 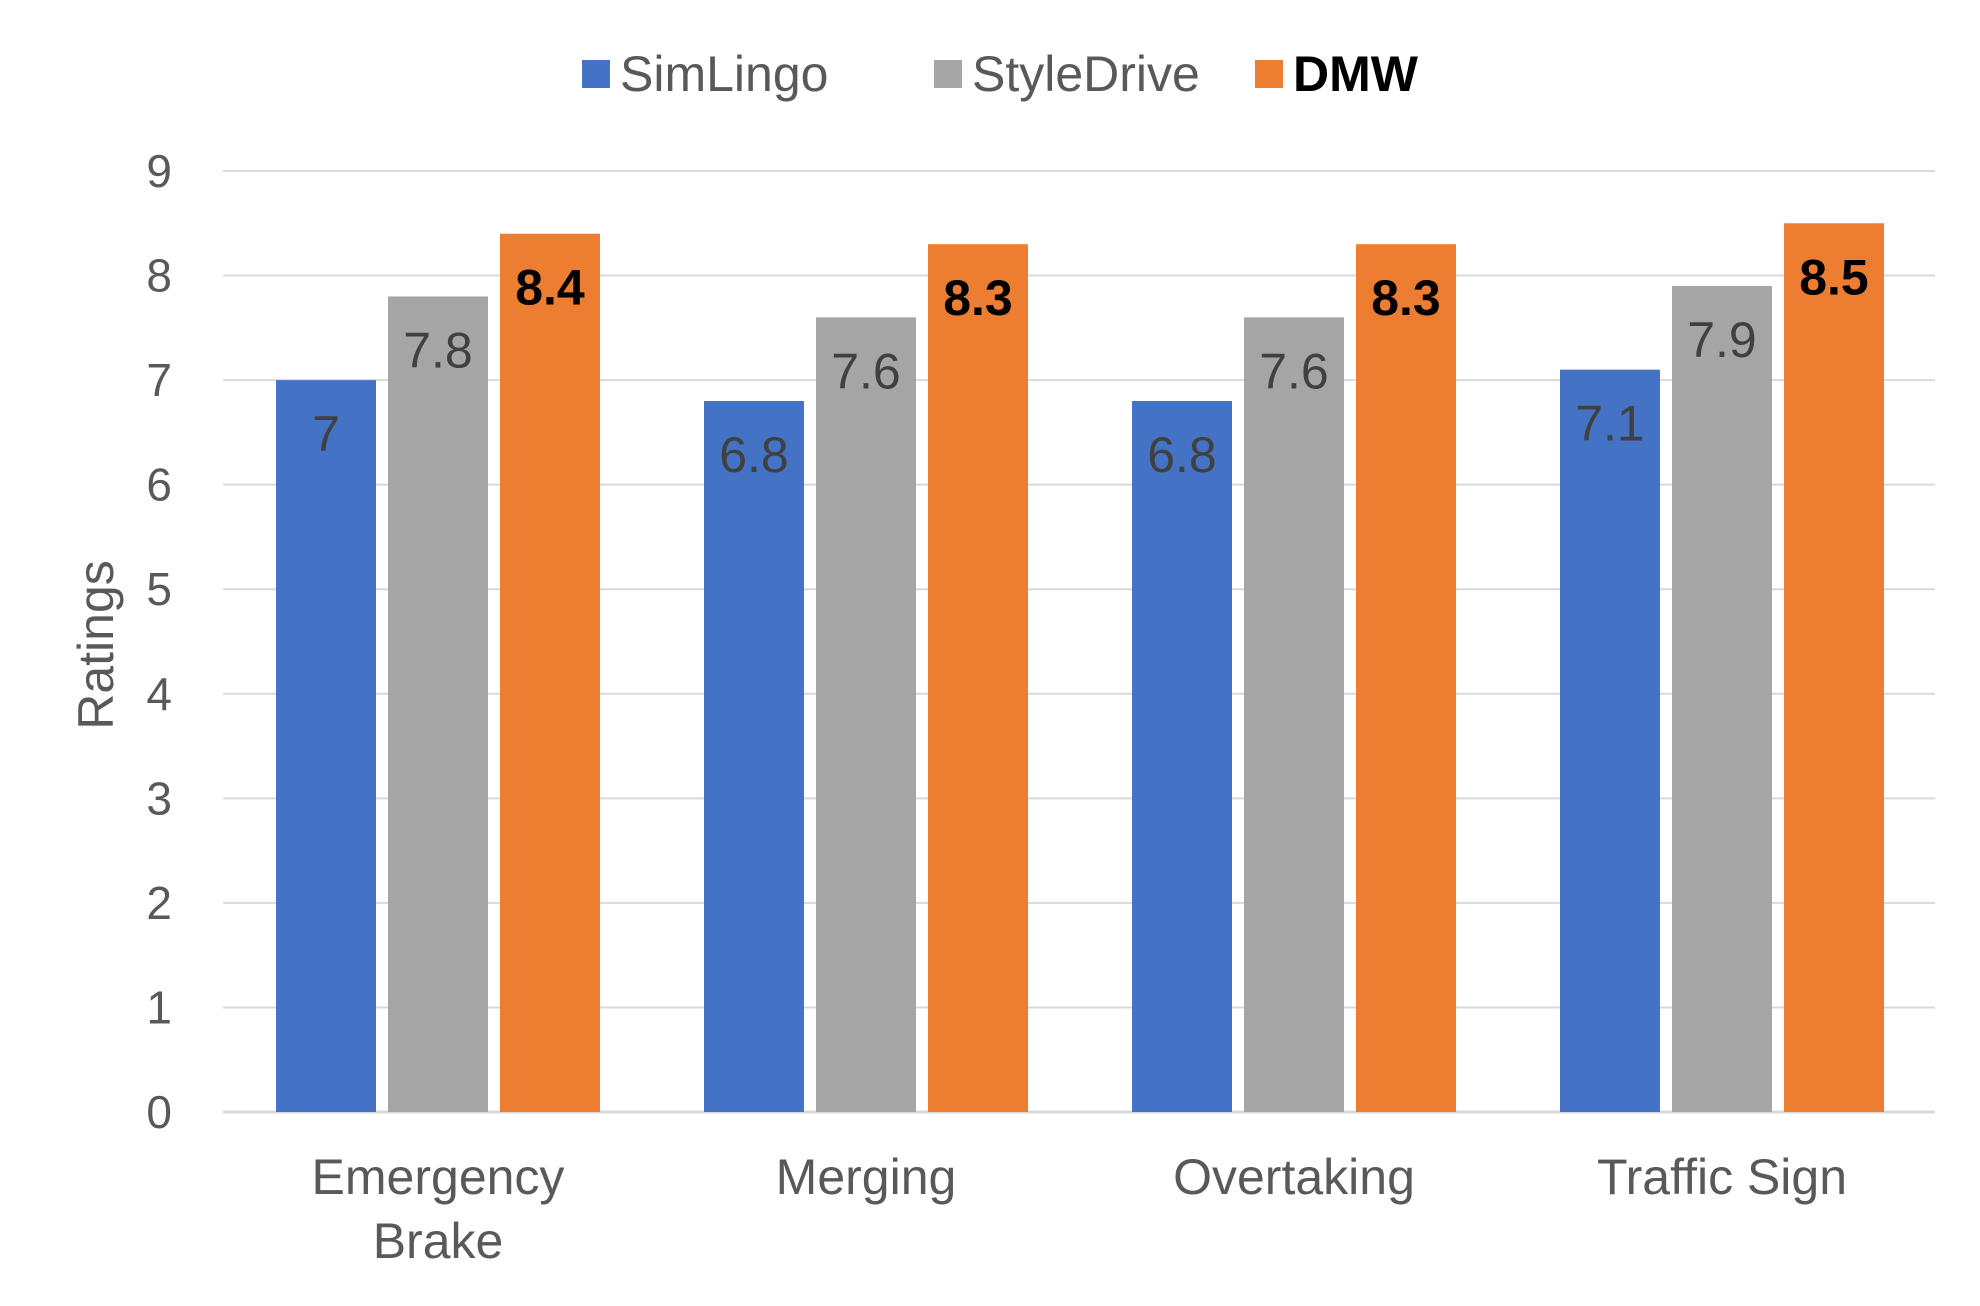 I want to click on value-label-simlingo-3: 7.1, so click(x=1610, y=424).